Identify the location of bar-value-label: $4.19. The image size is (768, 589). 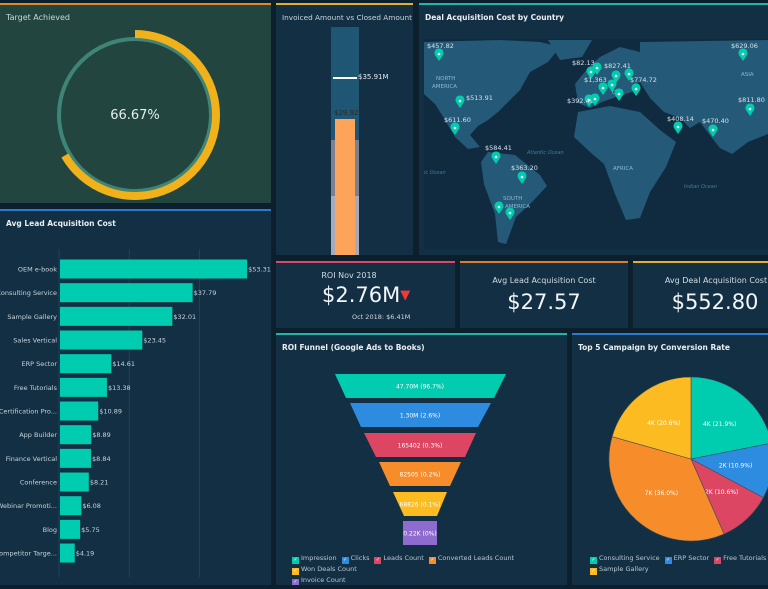
(85, 554).